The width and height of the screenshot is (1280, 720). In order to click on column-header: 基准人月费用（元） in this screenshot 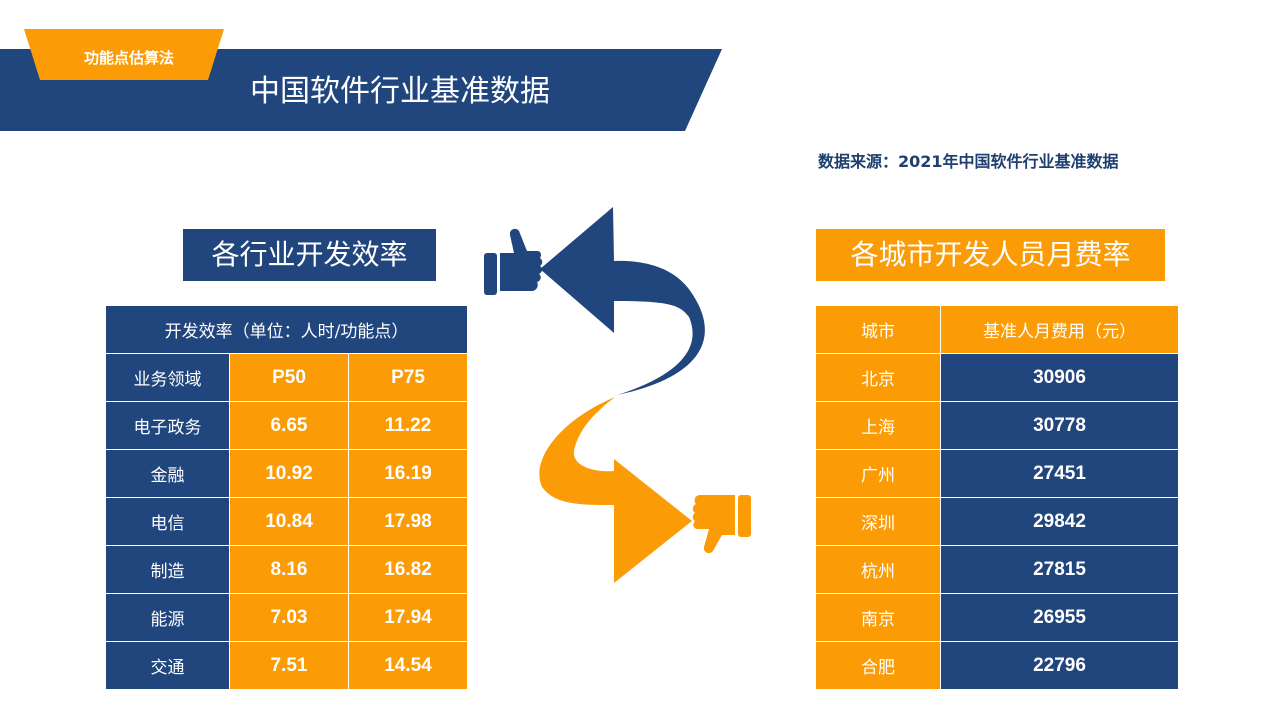, I will do `click(1059, 329)`.